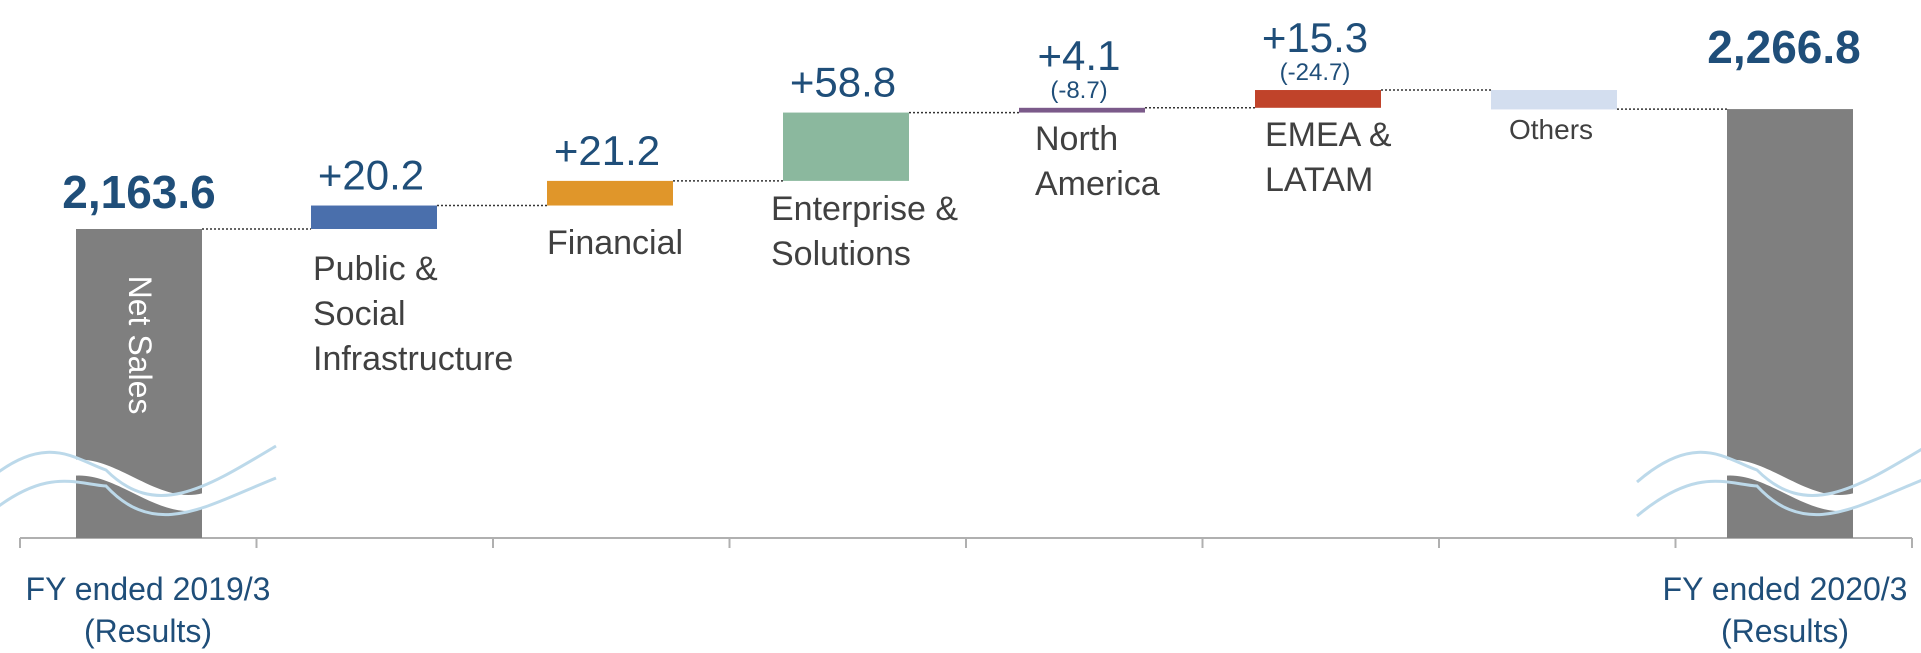 This screenshot has height=653, width=1921. What do you see at coordinates (841, 254) in the screenshot?
I see `step-name-label: Solutions` at bounding box center [841, 254].